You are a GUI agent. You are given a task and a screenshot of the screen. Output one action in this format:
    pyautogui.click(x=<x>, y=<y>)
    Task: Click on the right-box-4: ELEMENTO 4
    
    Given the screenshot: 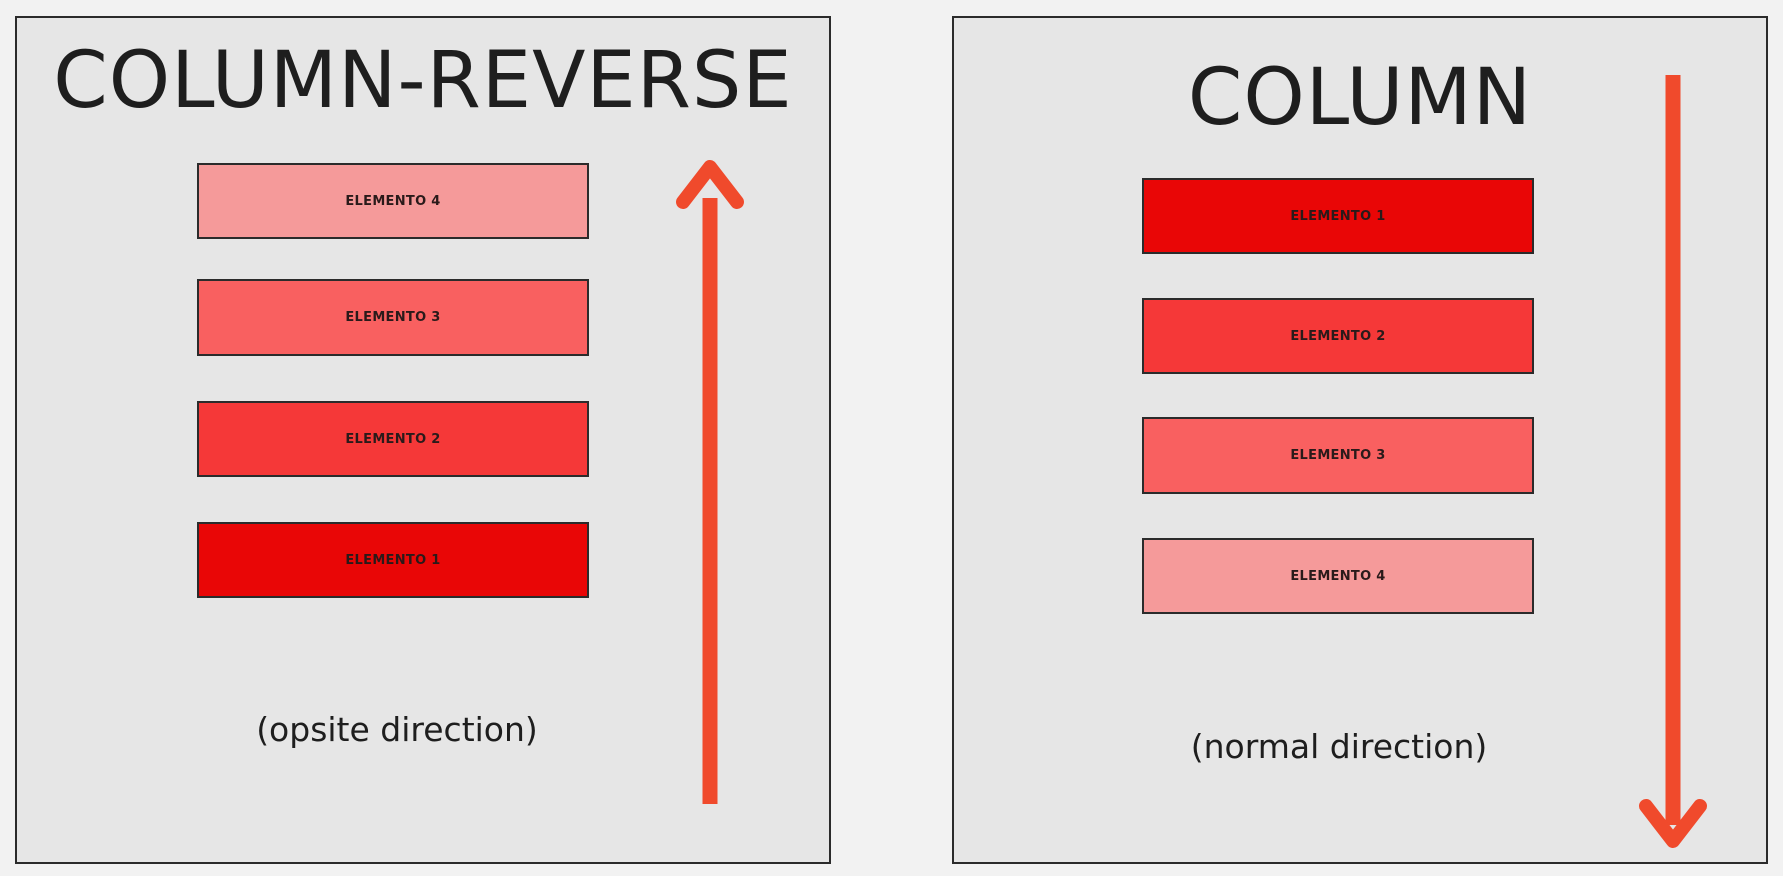 What is the action you would take?
    pyautogui.click(x=1338, y=576)
    